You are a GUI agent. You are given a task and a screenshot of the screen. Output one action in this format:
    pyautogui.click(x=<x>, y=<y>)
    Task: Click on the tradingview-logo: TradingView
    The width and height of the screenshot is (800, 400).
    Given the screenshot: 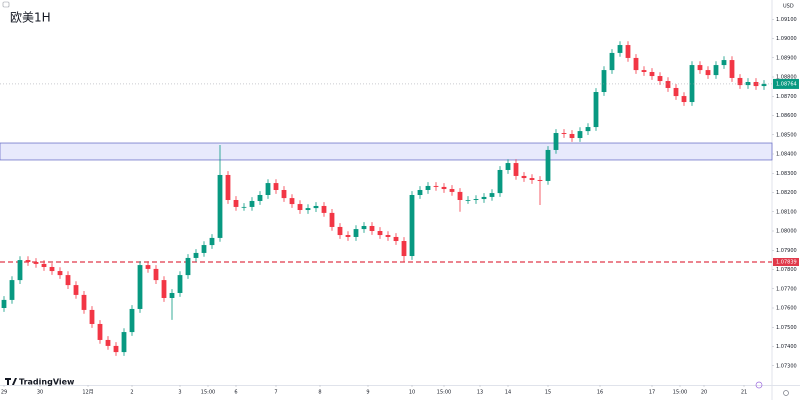 What is the action you would take?
    pyautogui.click(x=40, y=382)
    